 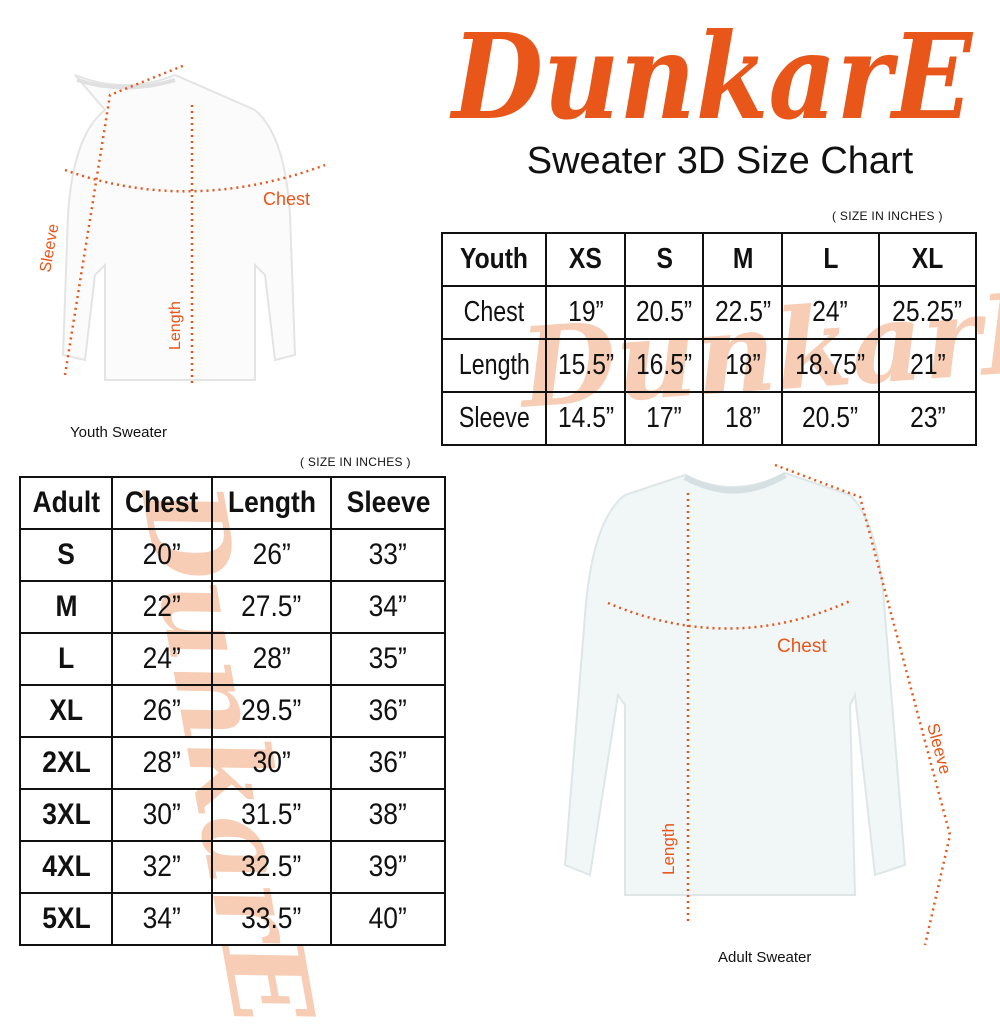 What do you see at coordinates (664, 259) in the screenshot?
I see `youth-header-cell: S` at bounding box center [664, 259].